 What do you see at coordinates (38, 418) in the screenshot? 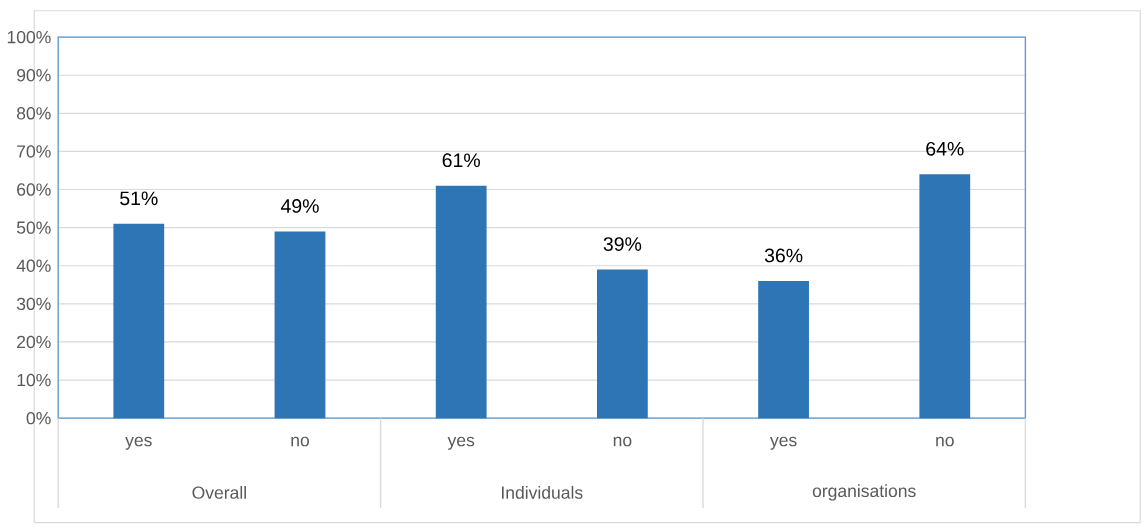
I see `y-tick-label: 0%` at bounding box center [38, 418].